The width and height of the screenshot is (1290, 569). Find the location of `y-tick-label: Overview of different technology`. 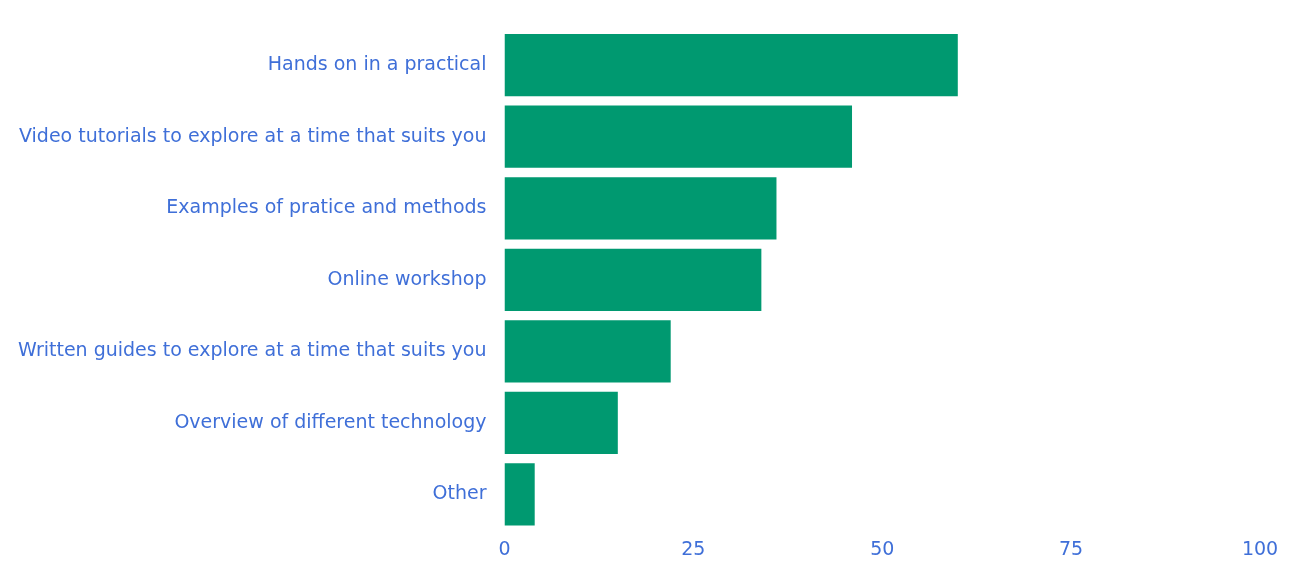

y-tick-label: Overview of different technology is located at coordinates (330, 420).